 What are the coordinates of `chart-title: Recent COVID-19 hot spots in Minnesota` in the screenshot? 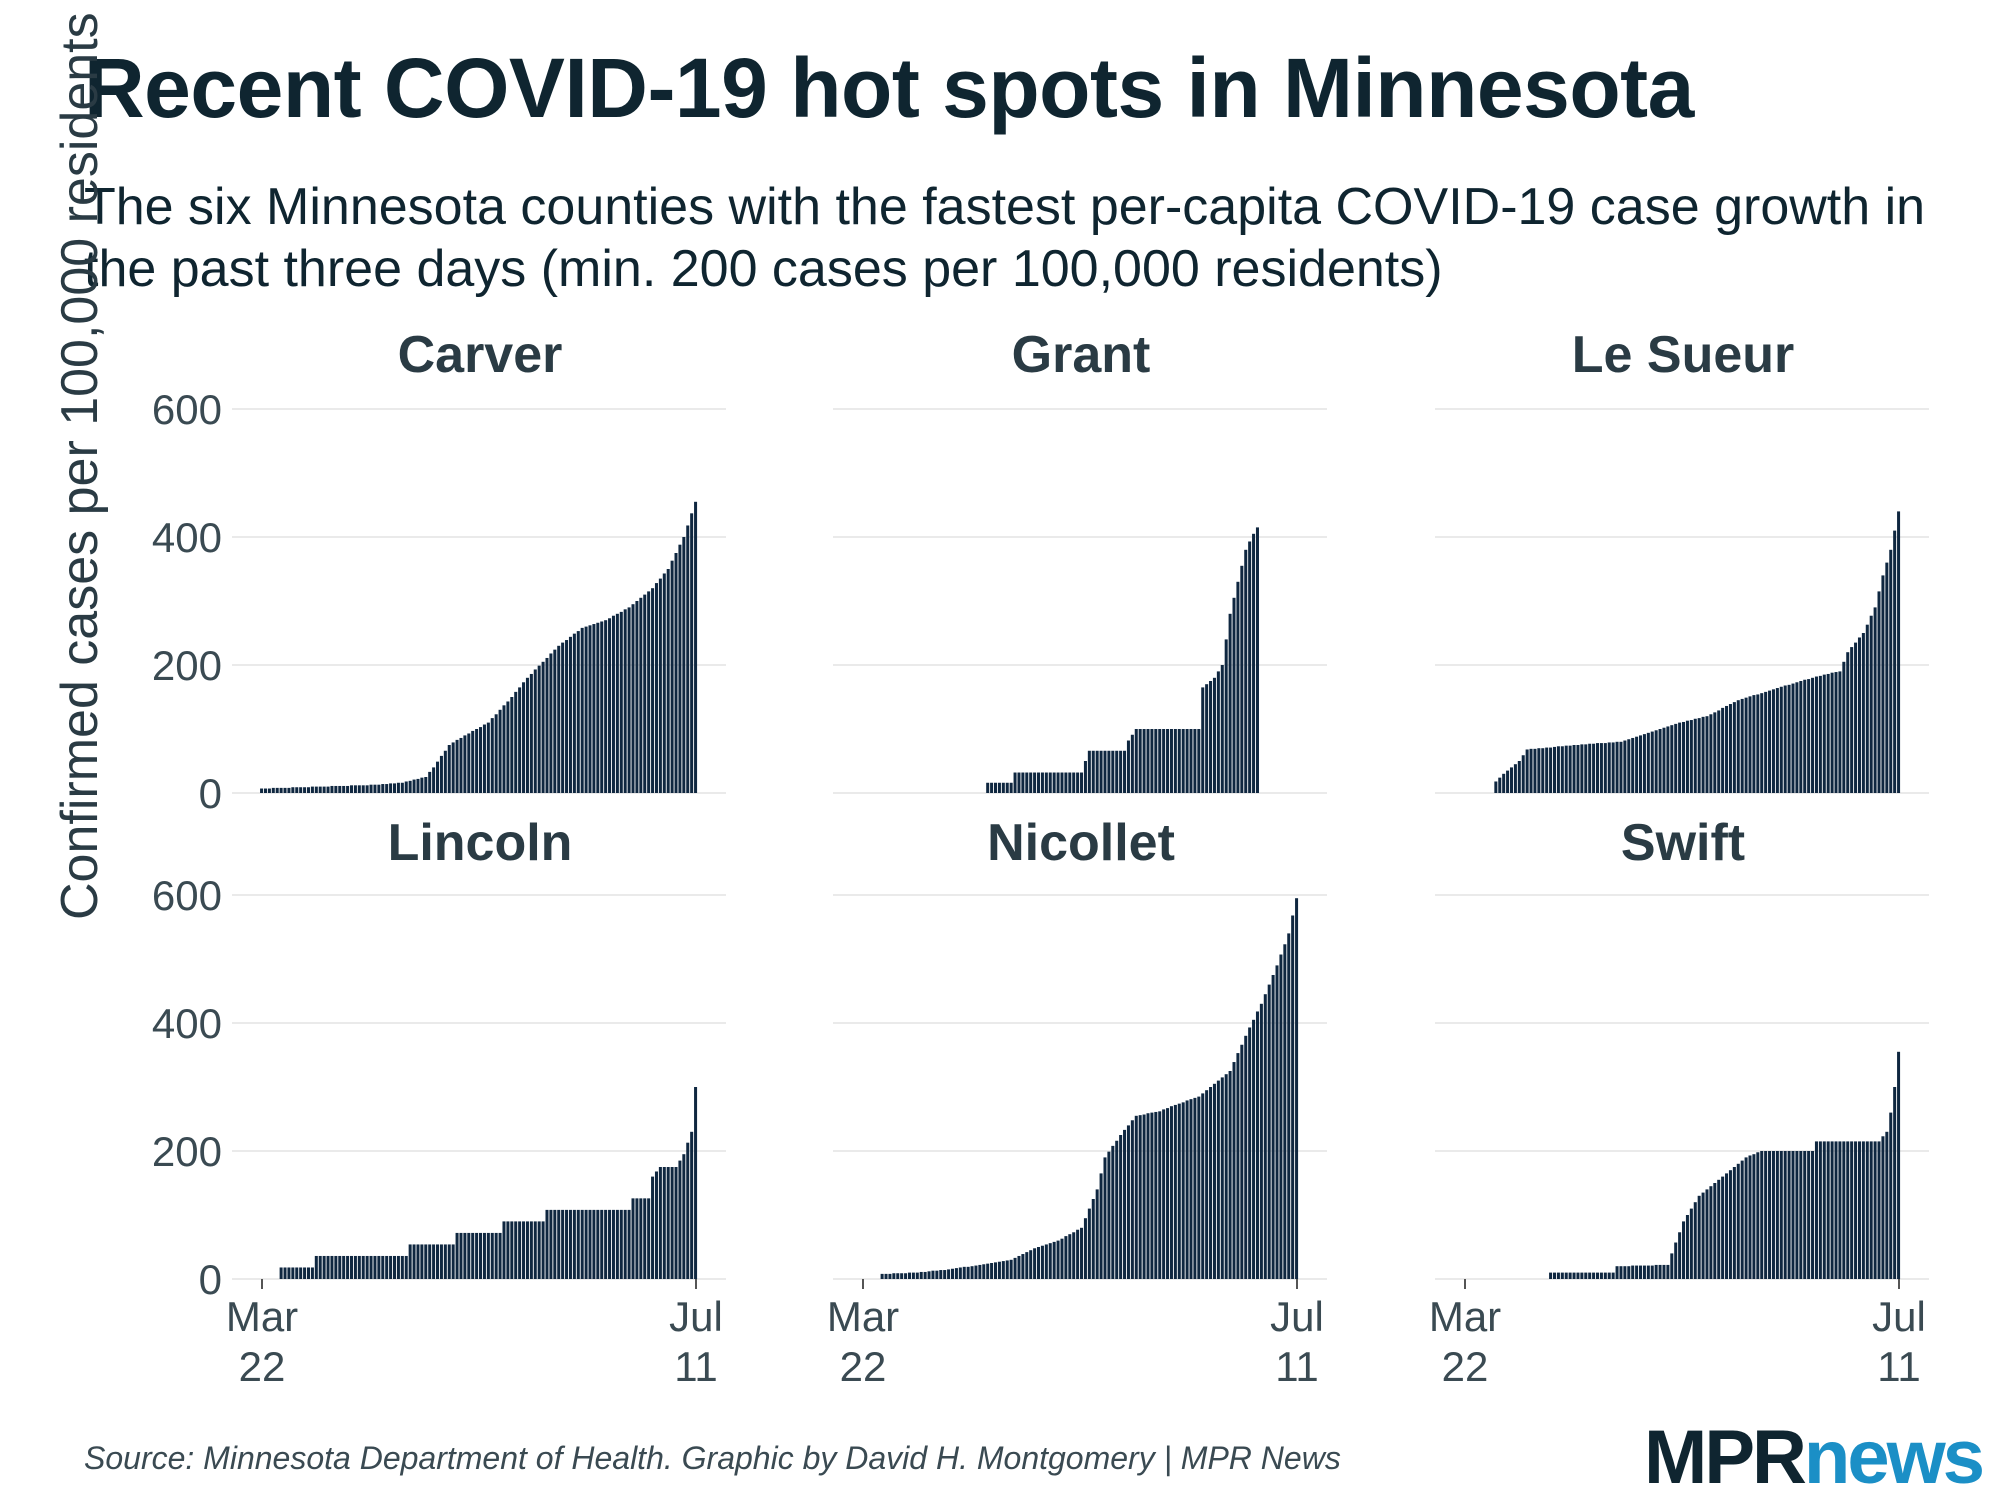 It's located at (889, 88).